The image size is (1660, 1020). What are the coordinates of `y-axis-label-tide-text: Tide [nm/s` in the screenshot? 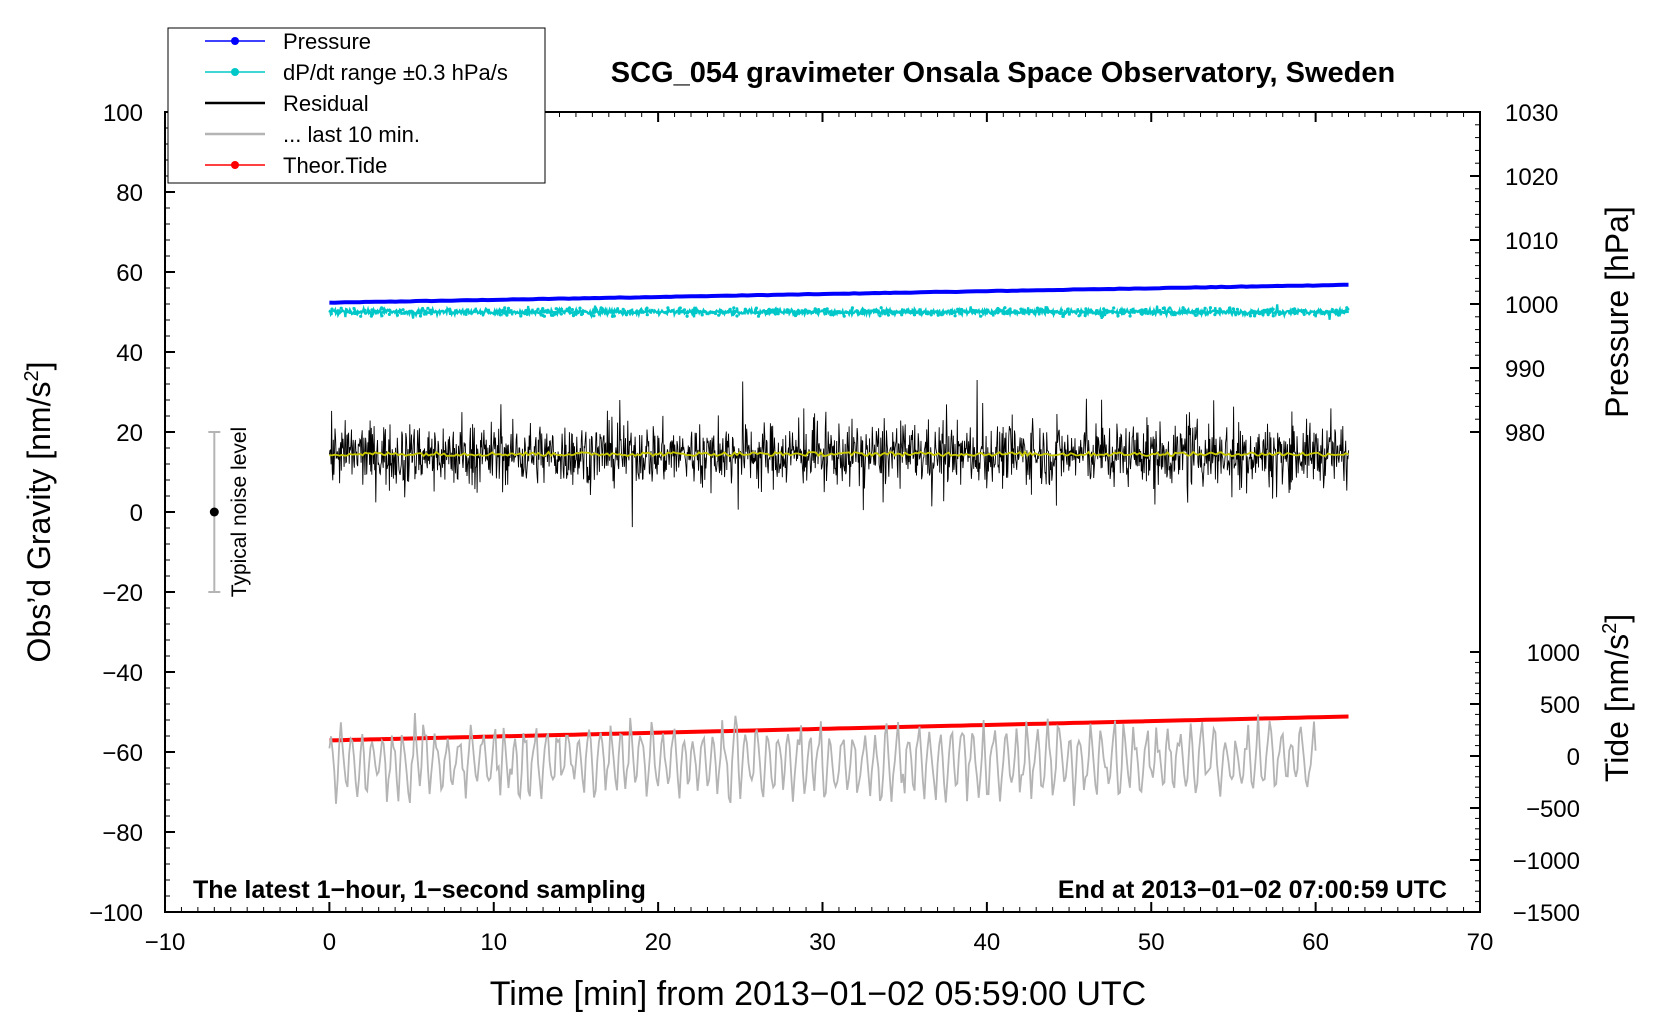 It's located at (1617, 708).